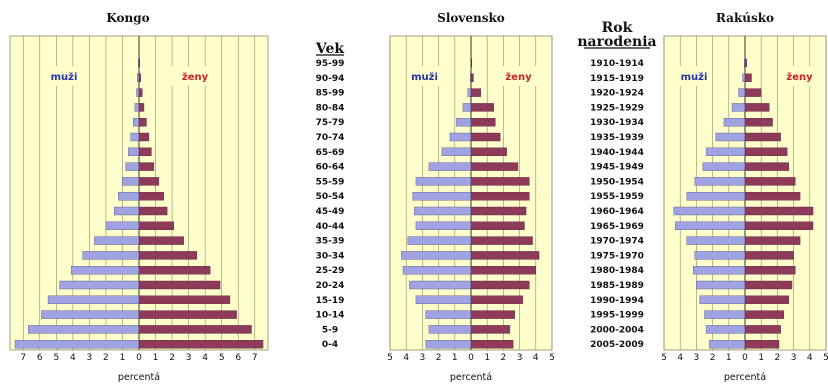 The image size is (828, 384). Describe the element at coordinates (617, 138) in the screenshot. I see `birth-year-label: 1935-1939` at that location.